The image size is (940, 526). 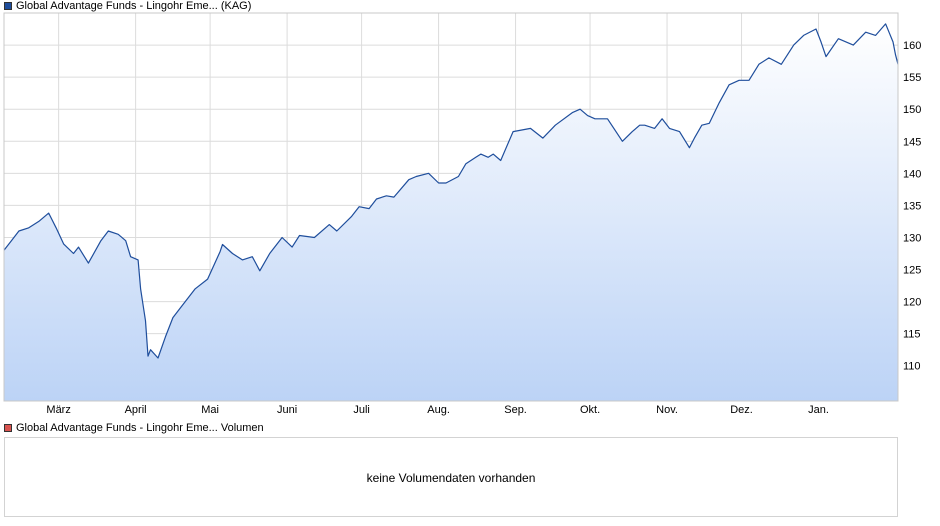 What do you see at coordinates (912, 271) in the screenshot?
I see `y-tick-label: 125` at bounding box center [912, 271].